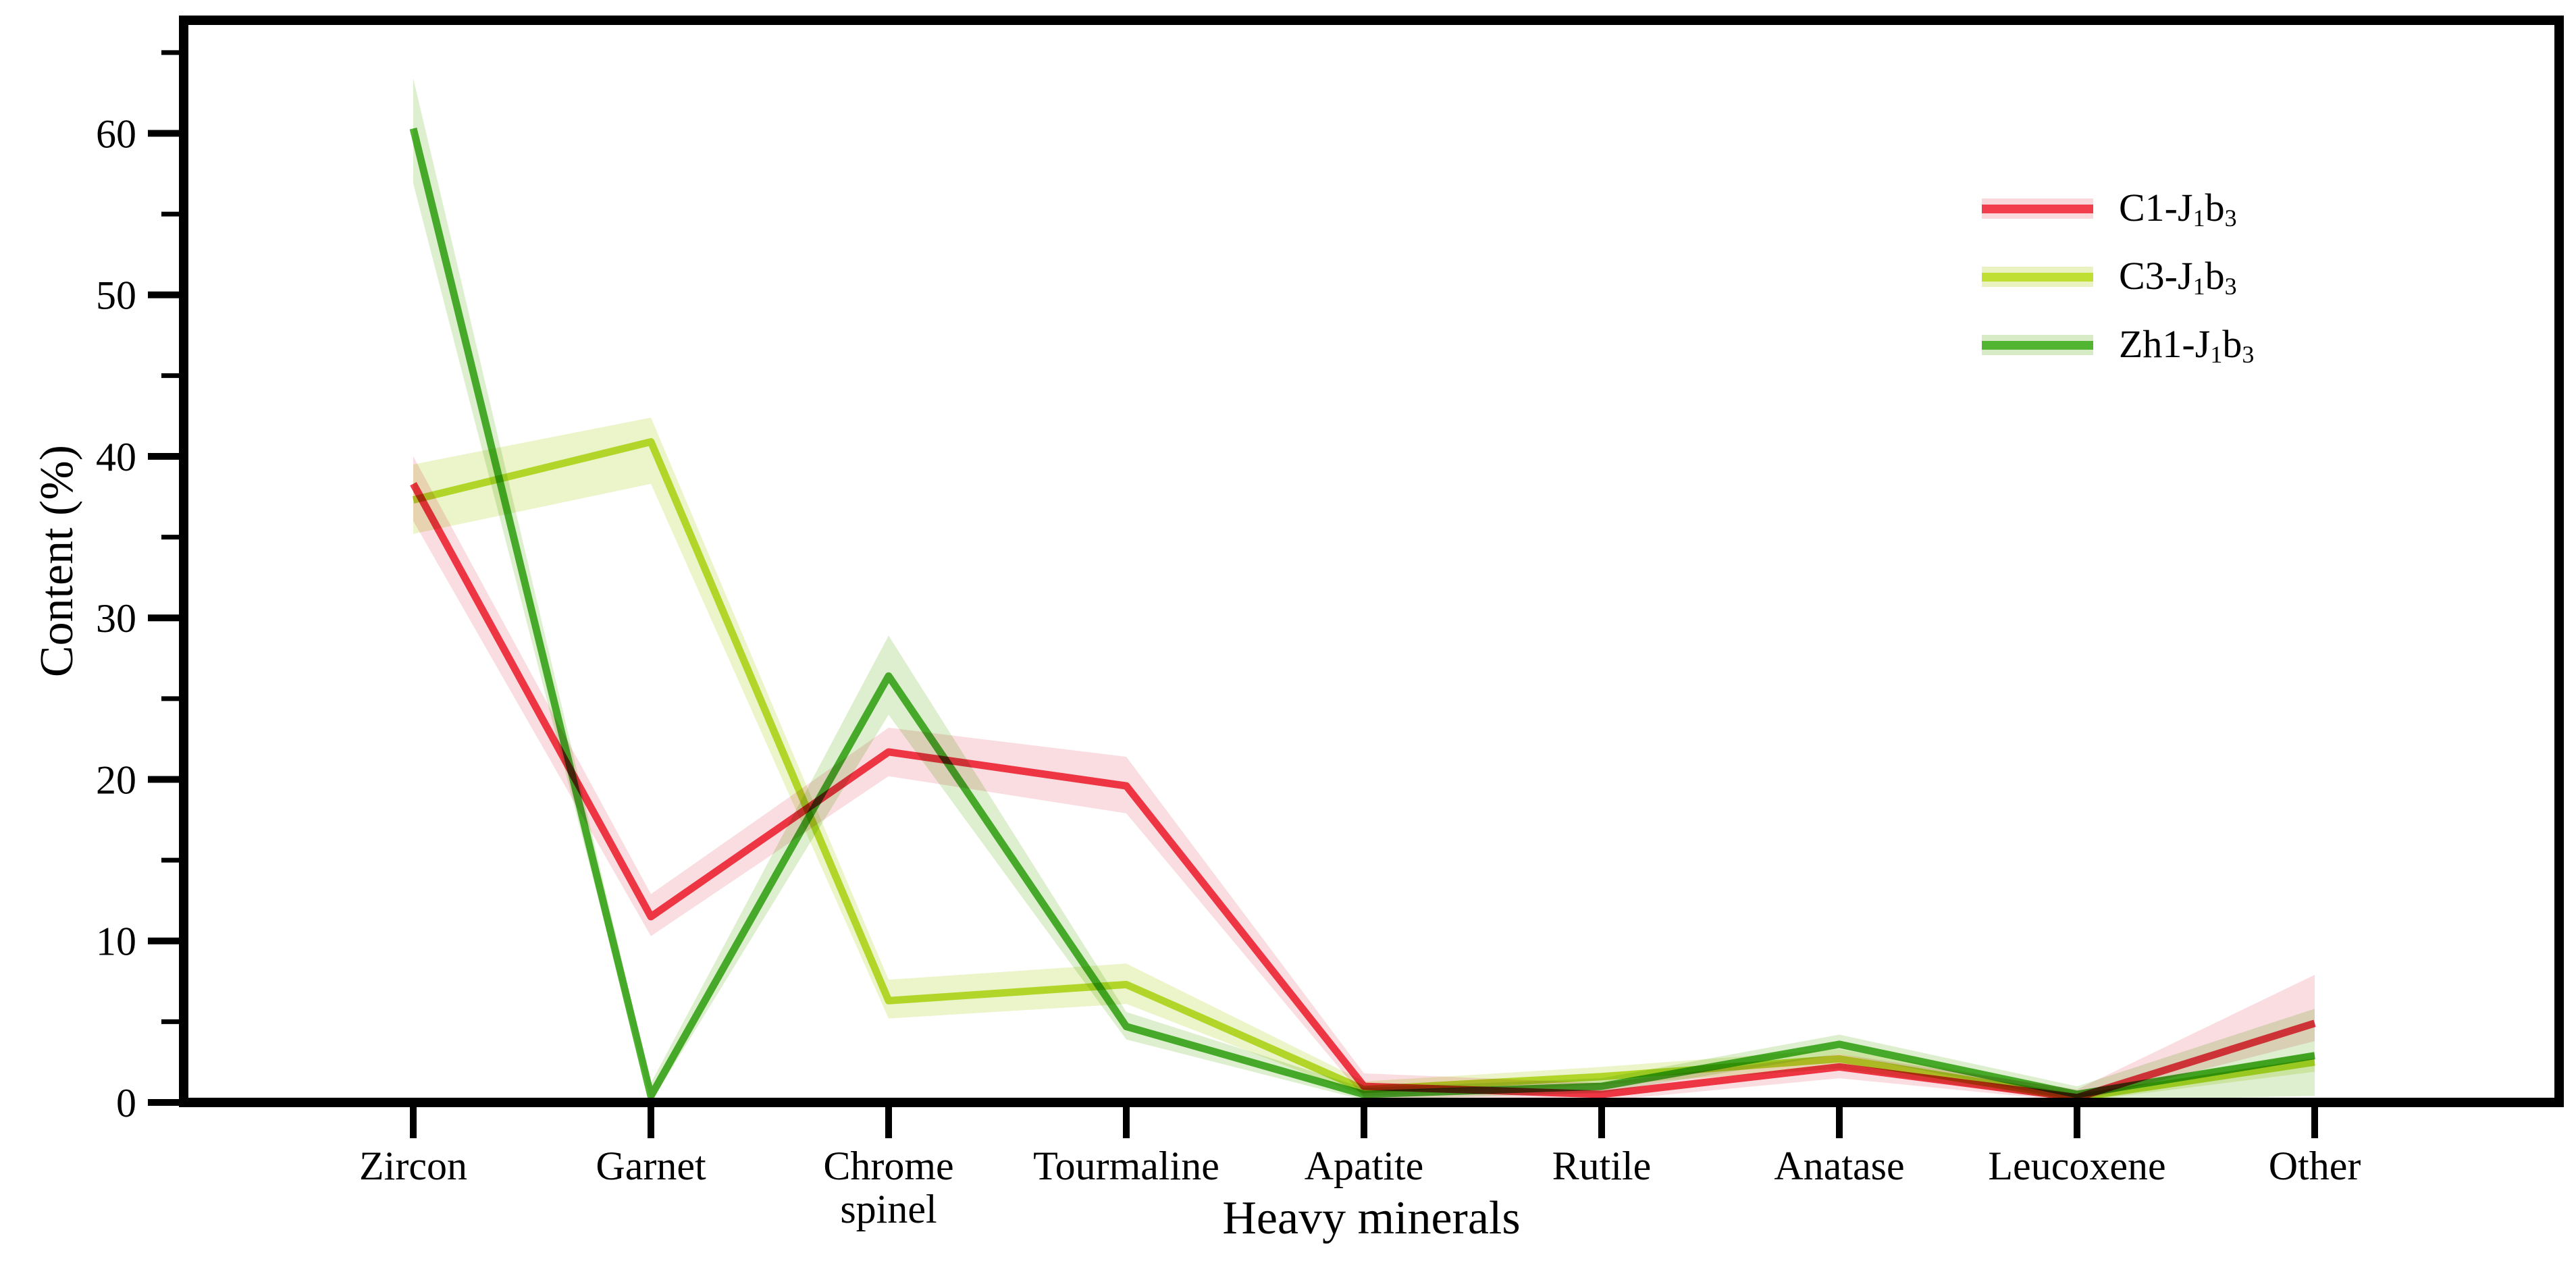 The width and height of the screenshot is (2576, 1280). I want to click on legend-item: C3-J1b3, so click(2118, 276).